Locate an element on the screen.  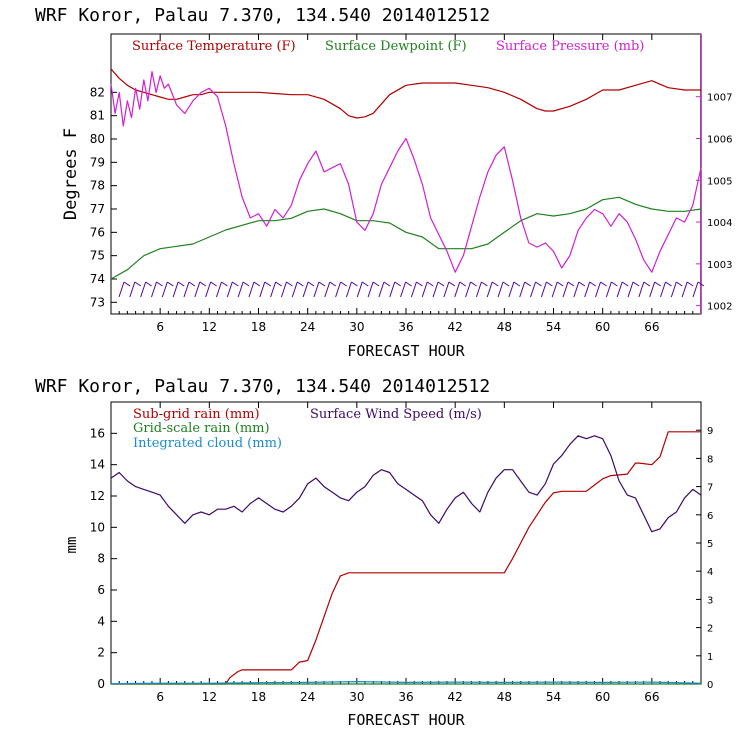
x-tick-label: 36 is located at coordinates (405, 327).